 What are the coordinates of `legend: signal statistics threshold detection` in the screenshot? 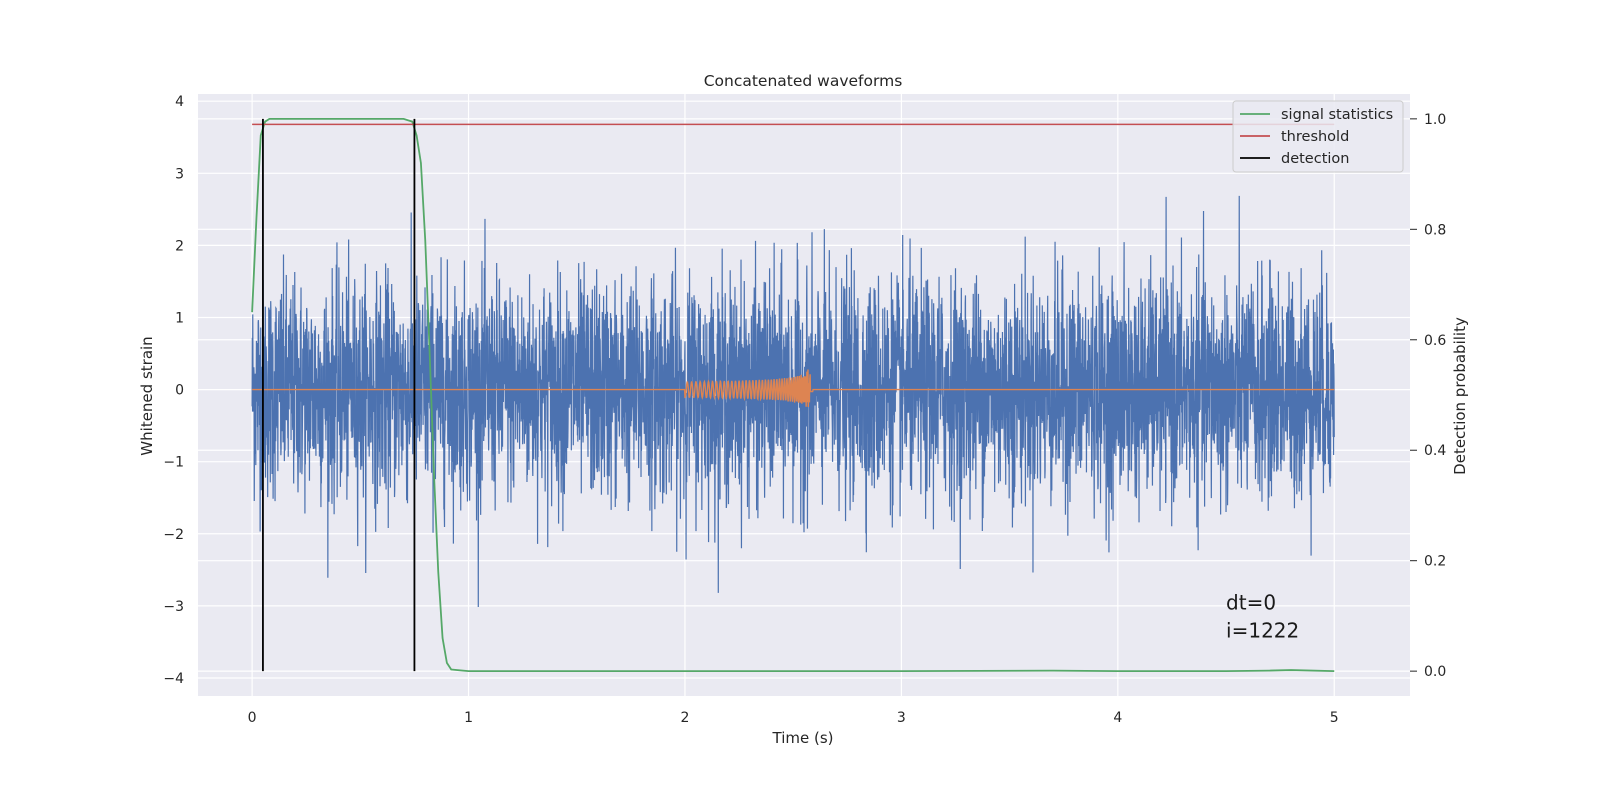 It's located at (1318, 136).